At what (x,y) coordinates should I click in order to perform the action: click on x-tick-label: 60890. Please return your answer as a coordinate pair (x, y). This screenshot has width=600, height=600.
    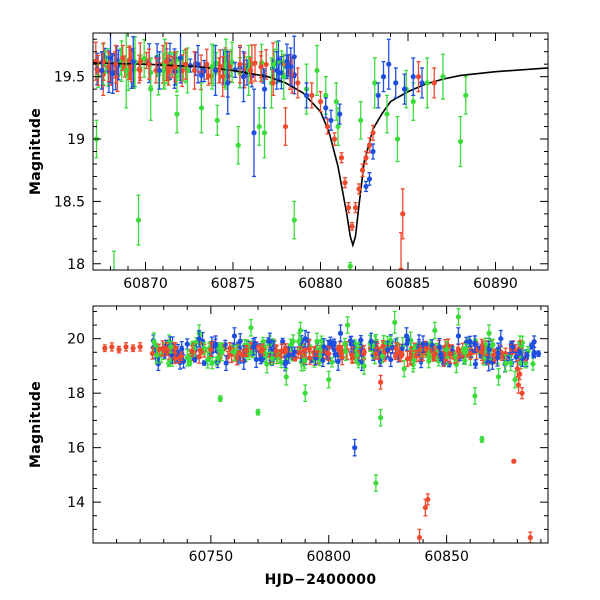
    Looking at the image, I should click on (495, 284).